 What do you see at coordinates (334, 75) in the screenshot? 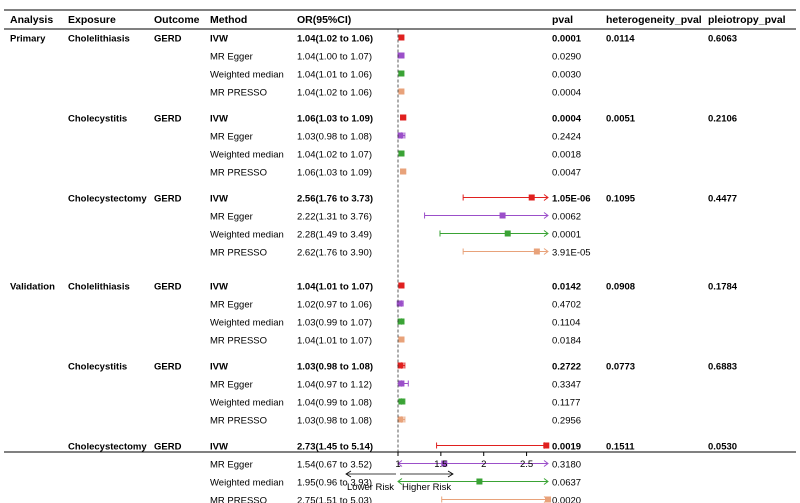
I see `or-ci-text: 1.04(1.01 to 1.06)` at bounding box center [334, 75].